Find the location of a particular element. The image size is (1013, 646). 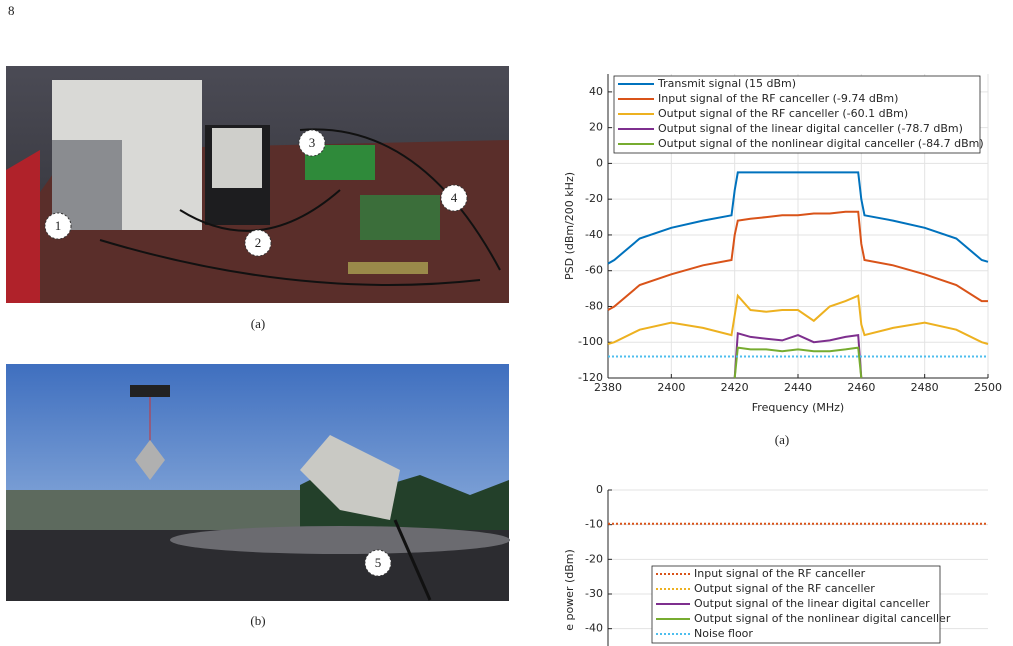

x-tick-label: 2500 is located at coordinates (988, 387).